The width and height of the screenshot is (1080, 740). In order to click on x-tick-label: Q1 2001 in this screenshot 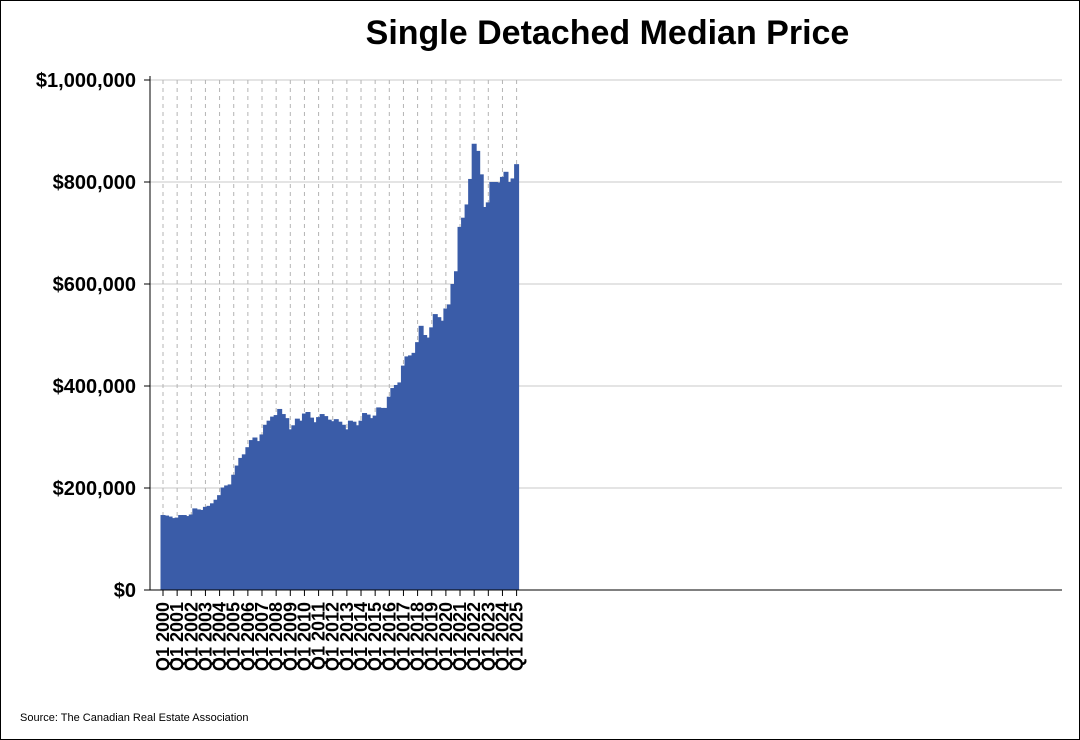, I will do `click(177, 636)`.